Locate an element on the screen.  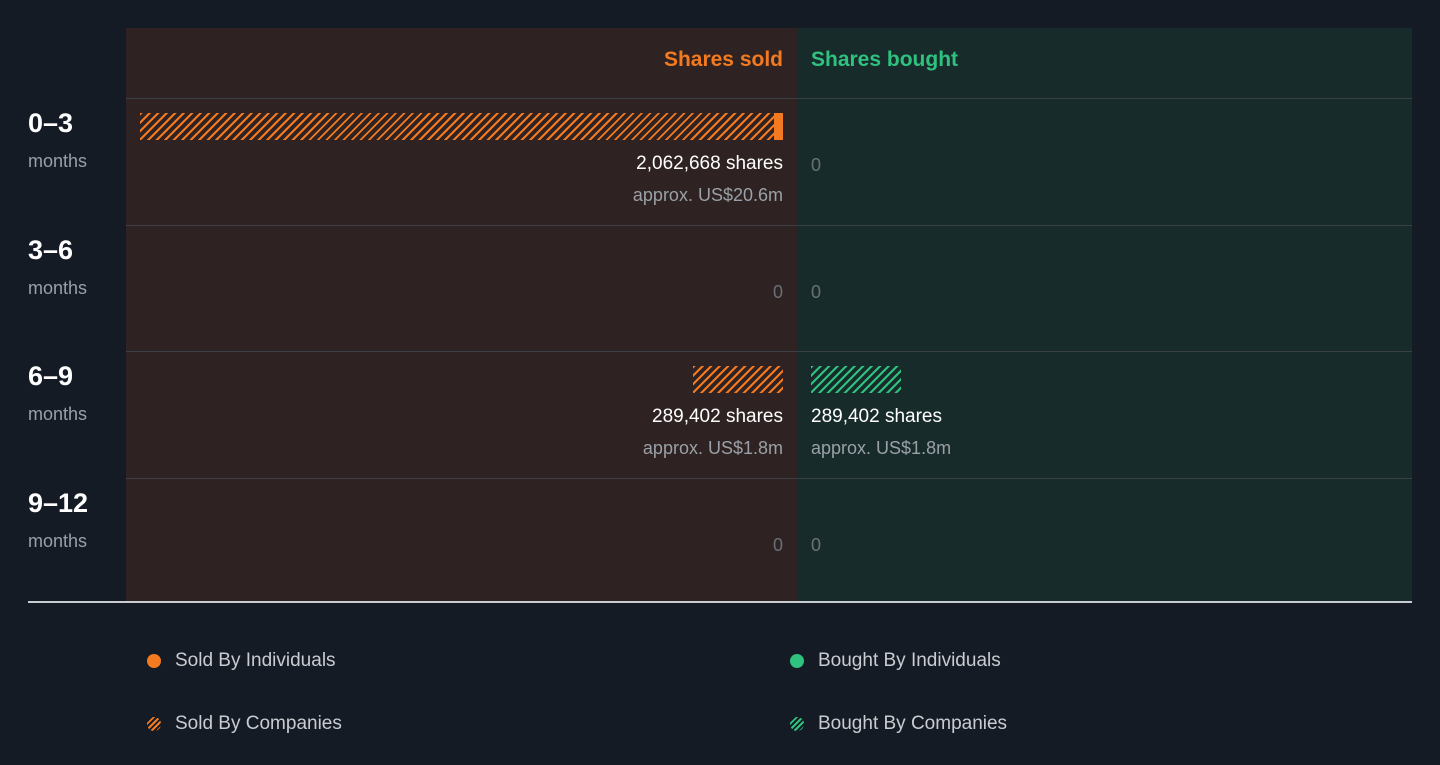
legend-bought-by-individuals: Bought By Individuals is located at coordinates (895, 661).